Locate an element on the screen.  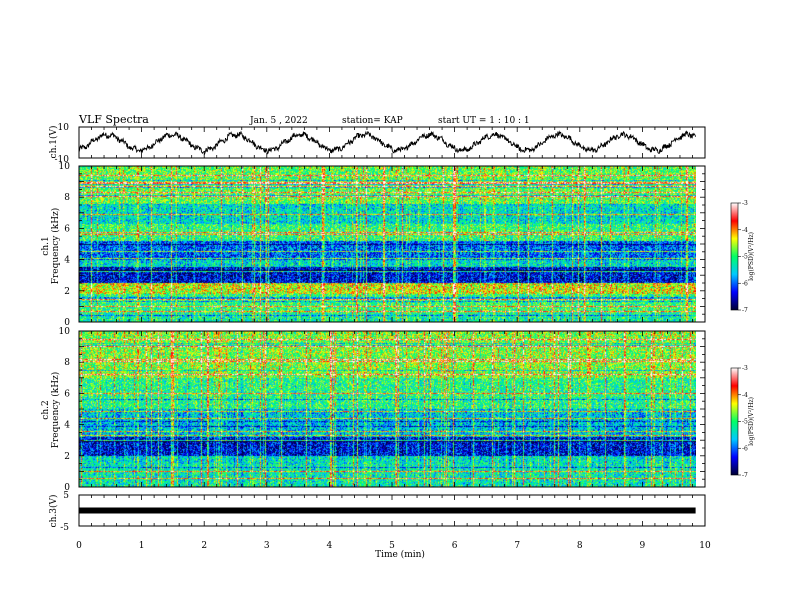
ch1-spectrogram-channel-label: ch.1 is located at coordinates (46, 245).